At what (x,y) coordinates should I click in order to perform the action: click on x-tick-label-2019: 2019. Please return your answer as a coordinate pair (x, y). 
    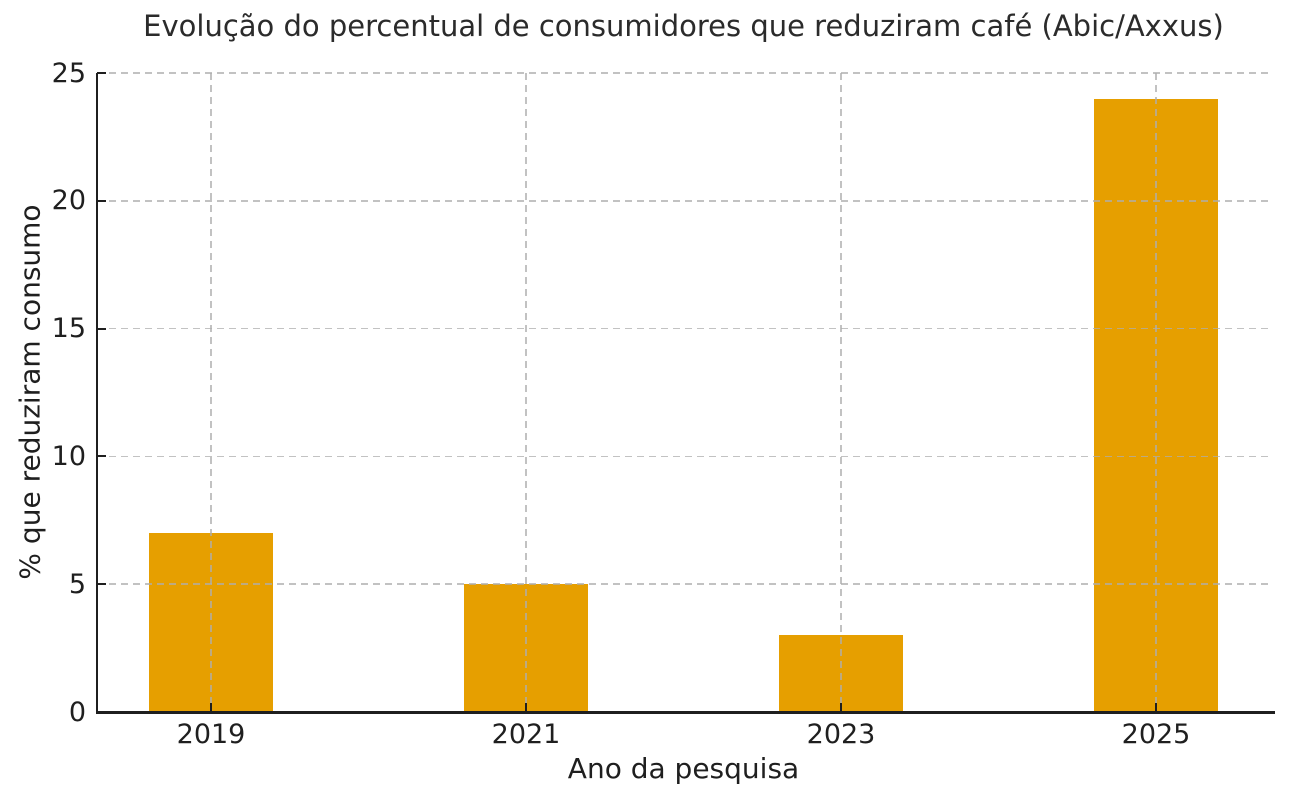
    Looking at the image, I should click on (211, 734).